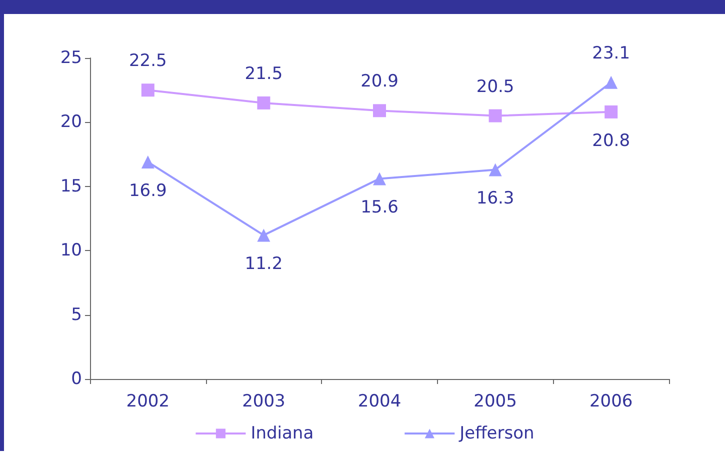 This screenshot has width=725, height=455. What do you see at coordinates (379, 82) in the screenshot?
I see `data-label: 20.9` at bounding box center [379, 82].